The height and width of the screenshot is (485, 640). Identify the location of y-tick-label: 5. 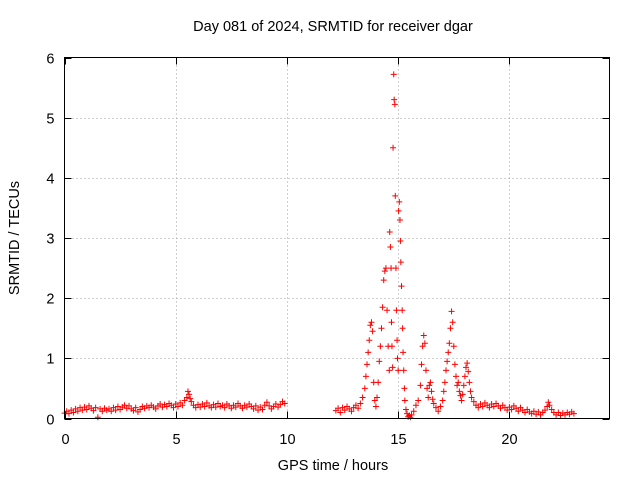
(50, 120).